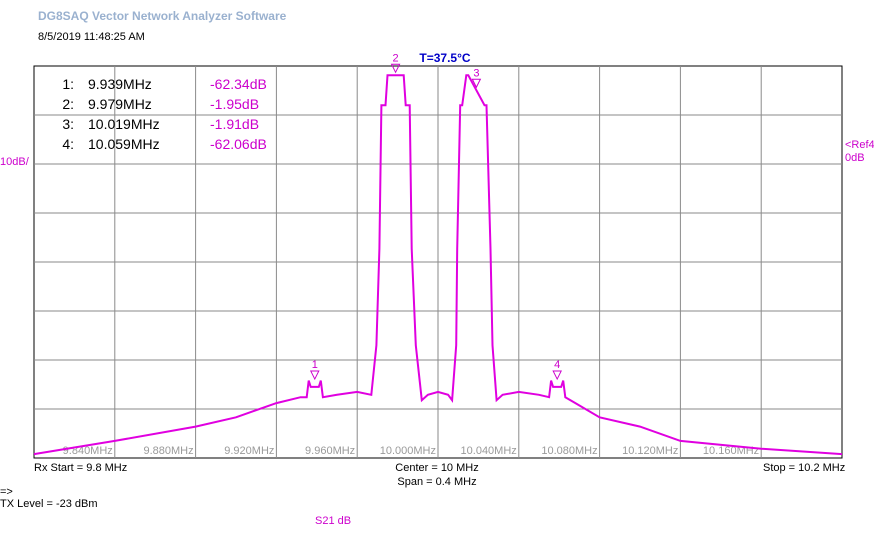  I want to click on arrow-indicator: =>, so click(6, 492).